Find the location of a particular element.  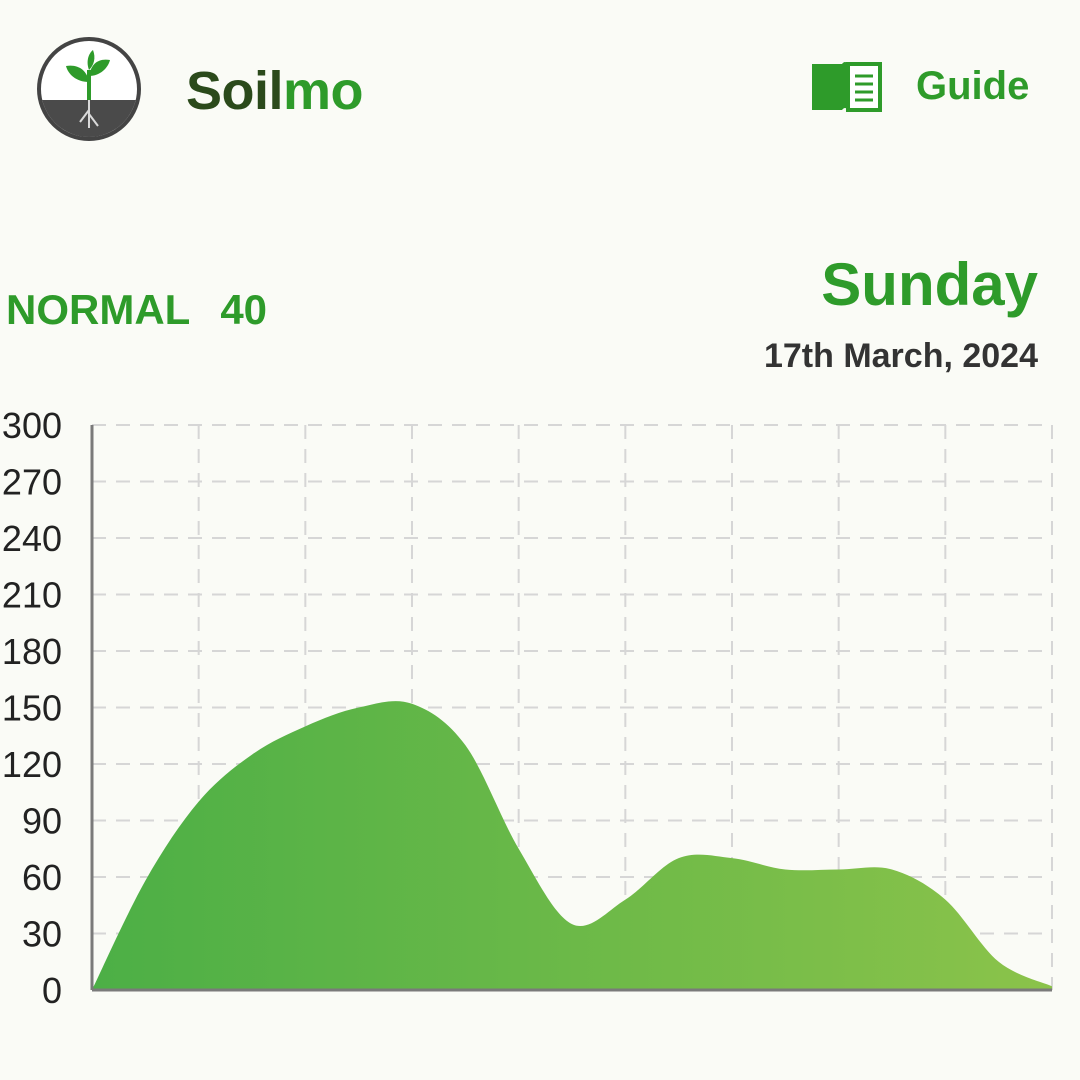

app-name-part2: mo is located at coordinates (323, 91).